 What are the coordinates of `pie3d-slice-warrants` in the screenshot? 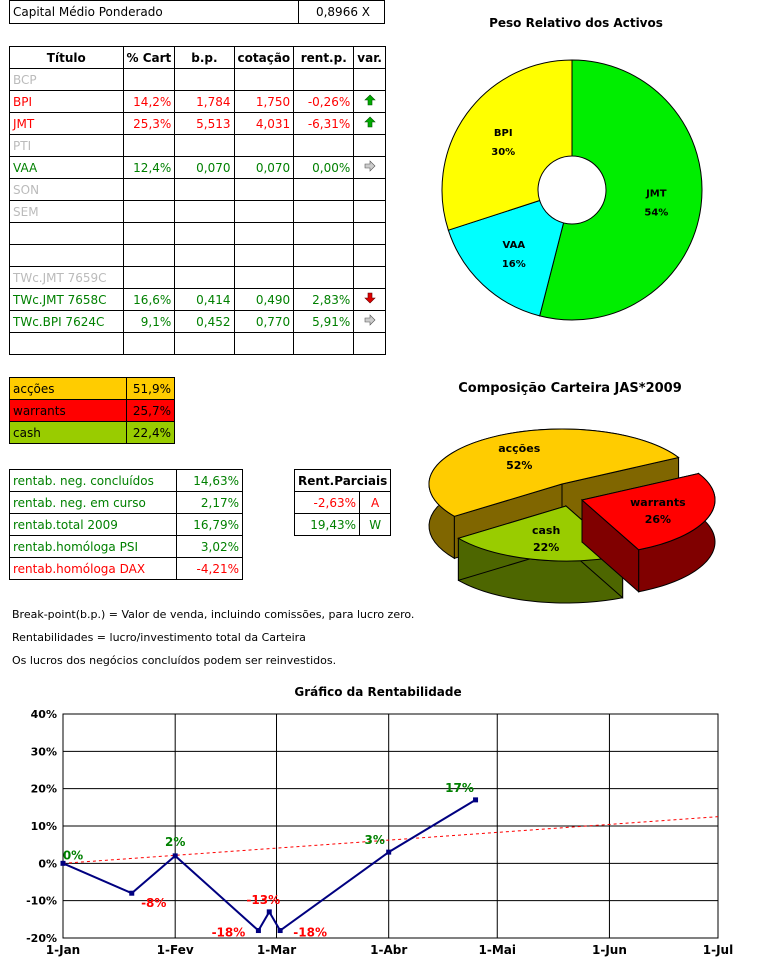 It's located at (648, 532).